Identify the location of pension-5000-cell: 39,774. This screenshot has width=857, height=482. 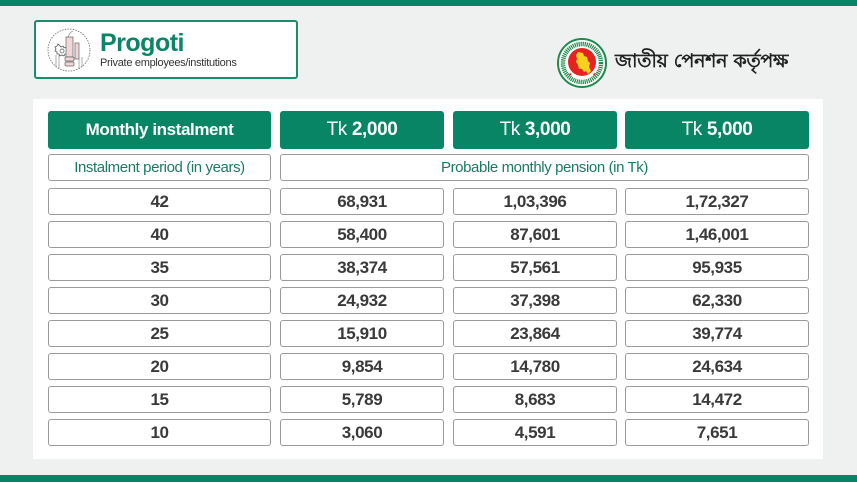
(717, 333).